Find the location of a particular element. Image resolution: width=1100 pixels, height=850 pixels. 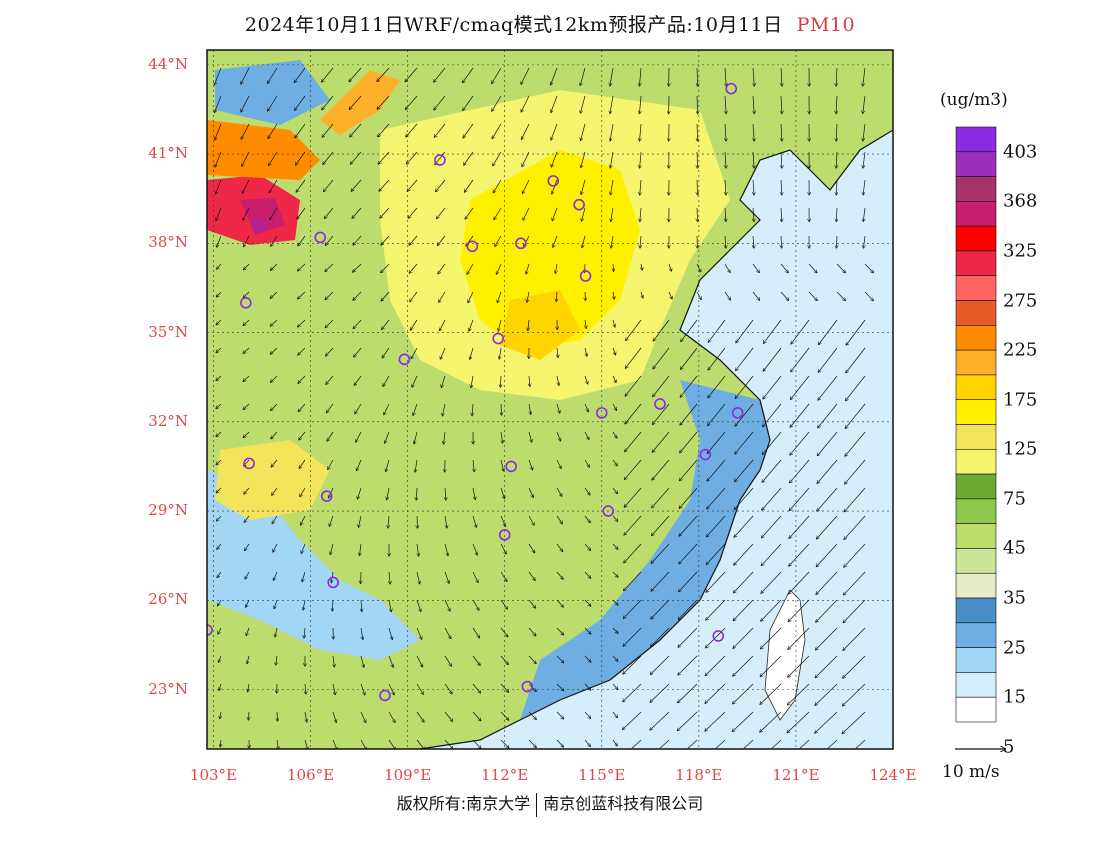

station-marker is located at coordinates (585, 276).